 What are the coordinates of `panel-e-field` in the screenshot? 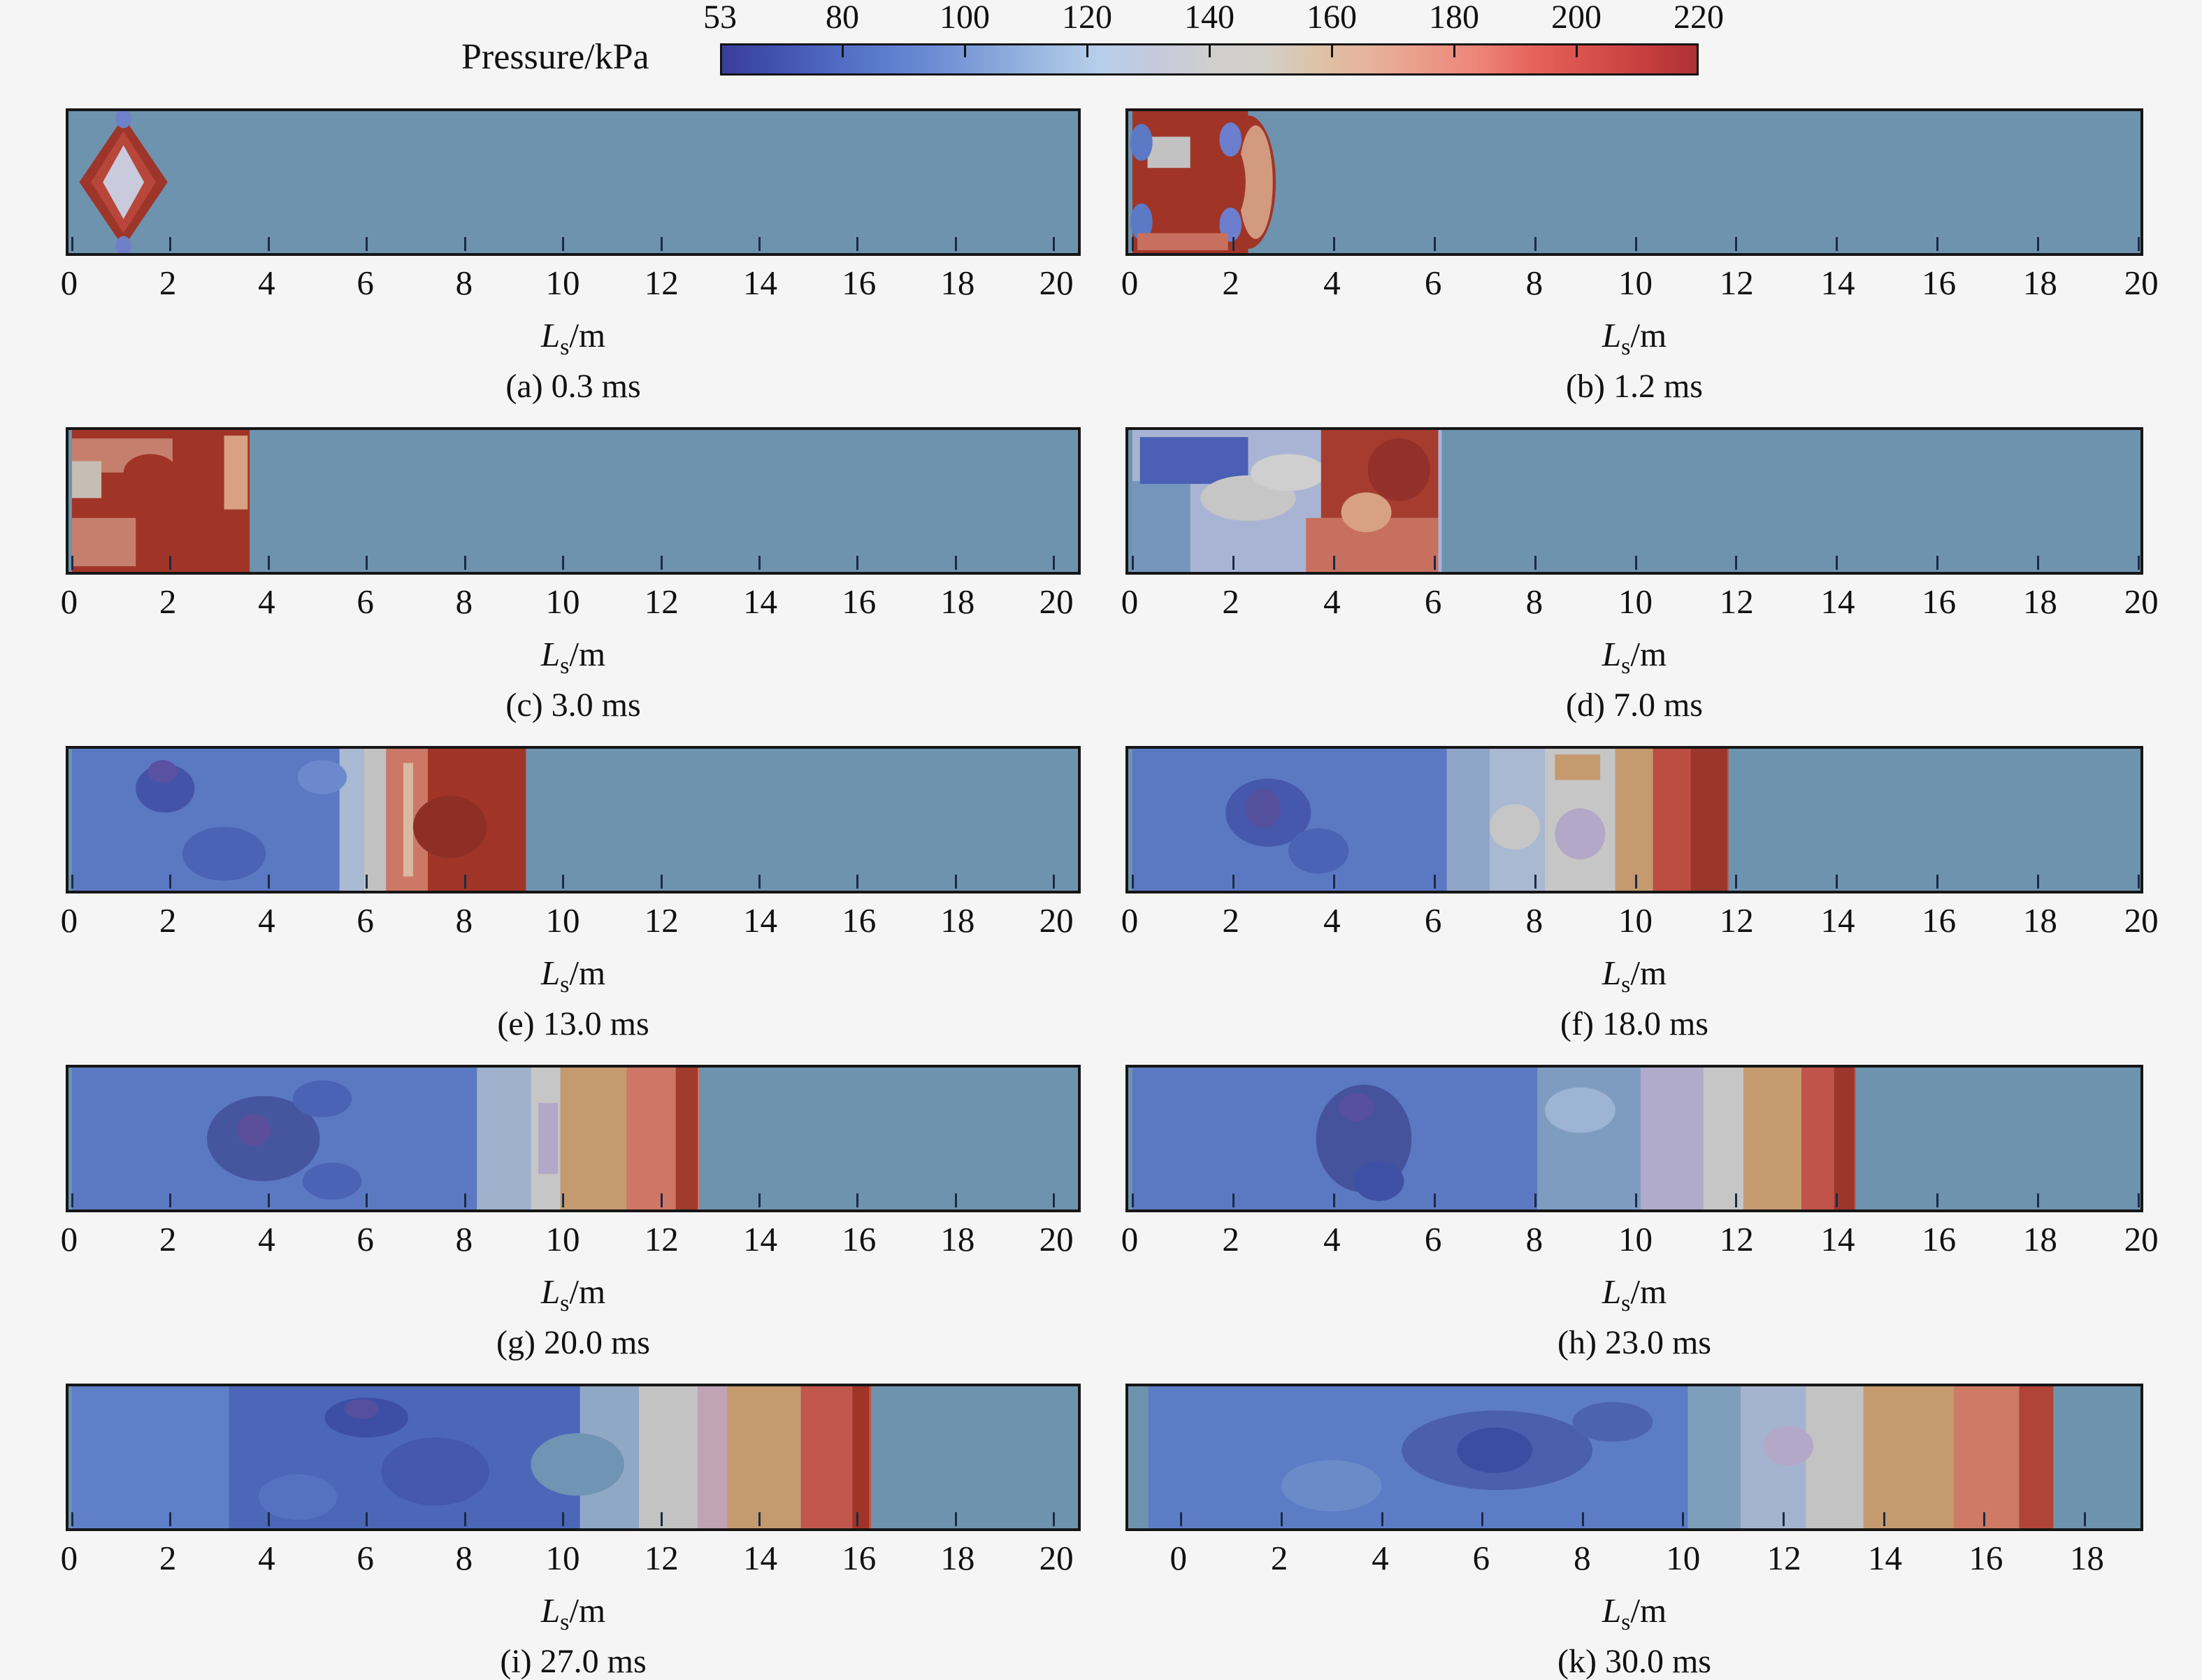 It's located at (298, 820).